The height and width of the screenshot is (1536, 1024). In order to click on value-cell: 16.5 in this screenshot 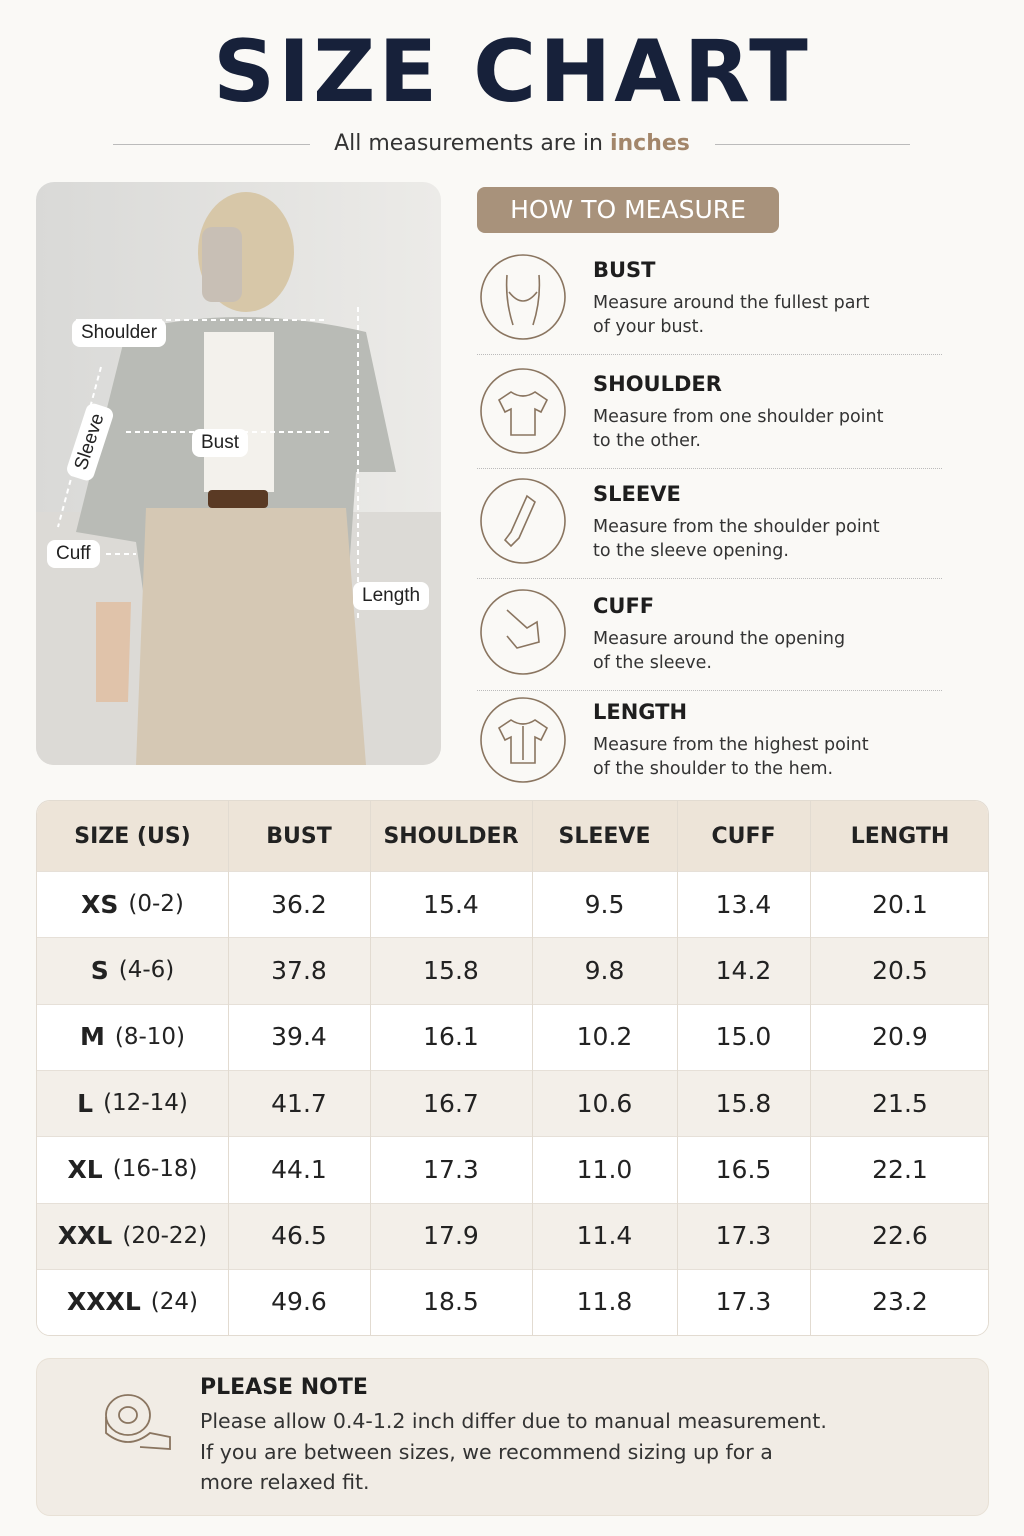, I will do `click(743, 1169)`.